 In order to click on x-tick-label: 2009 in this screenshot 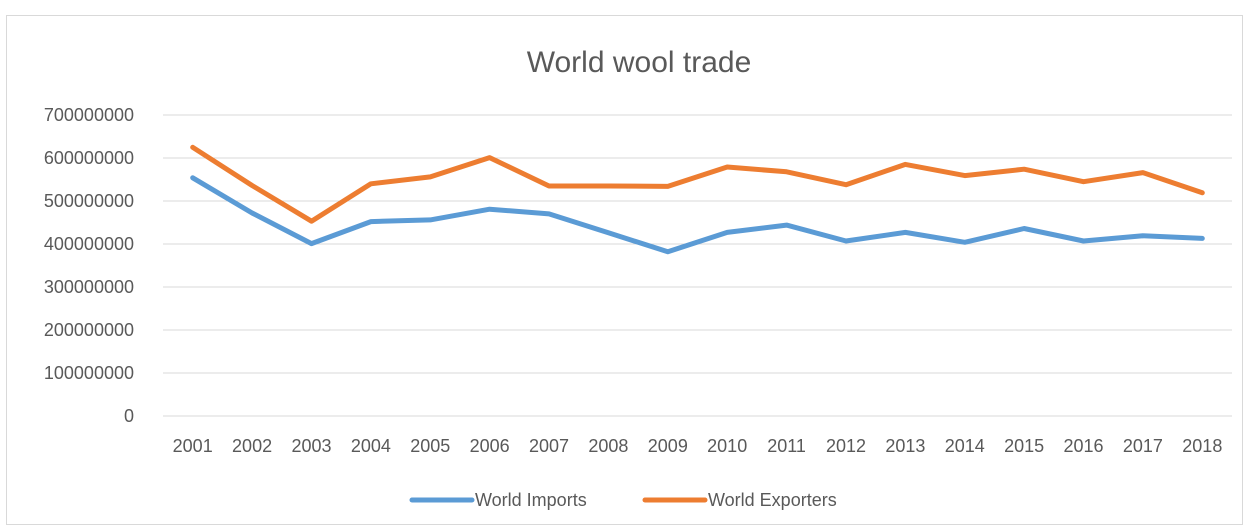, I will do `click(668, 446)`.